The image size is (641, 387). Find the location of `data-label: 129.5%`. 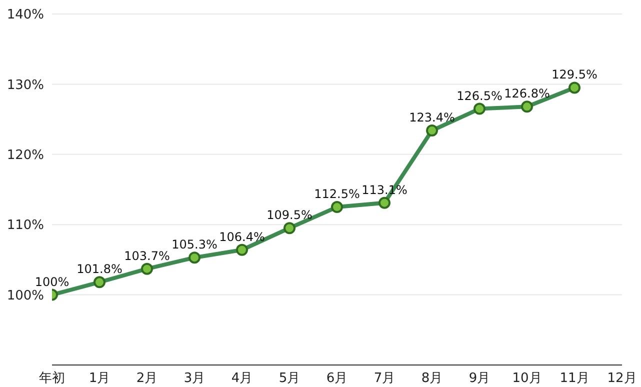

data-label: 129.5% is located at coordinates (575, 75).